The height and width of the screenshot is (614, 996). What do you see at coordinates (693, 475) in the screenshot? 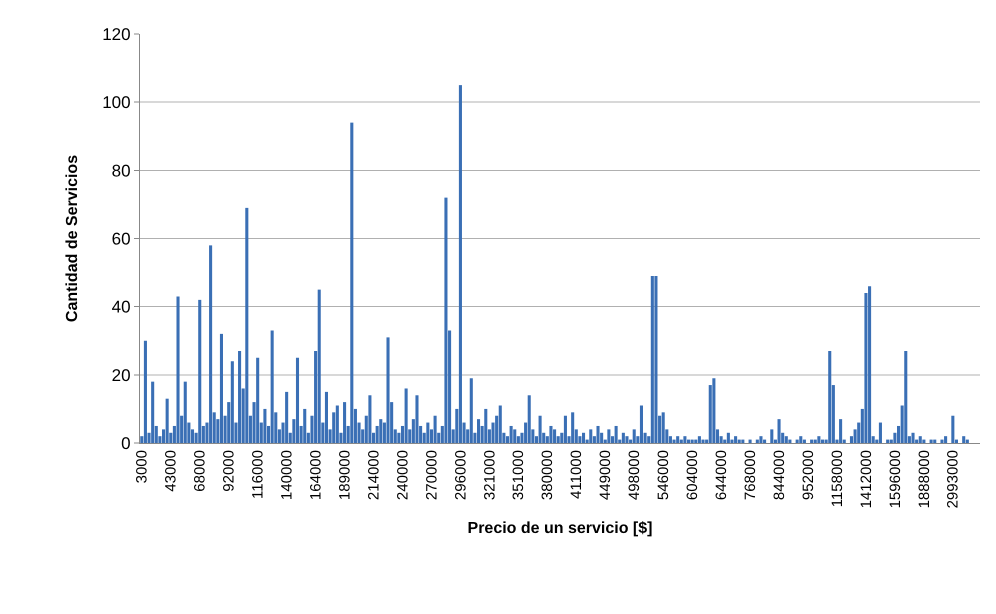
I see `x-tick-label: 604000` at bounding box center [693, 475].